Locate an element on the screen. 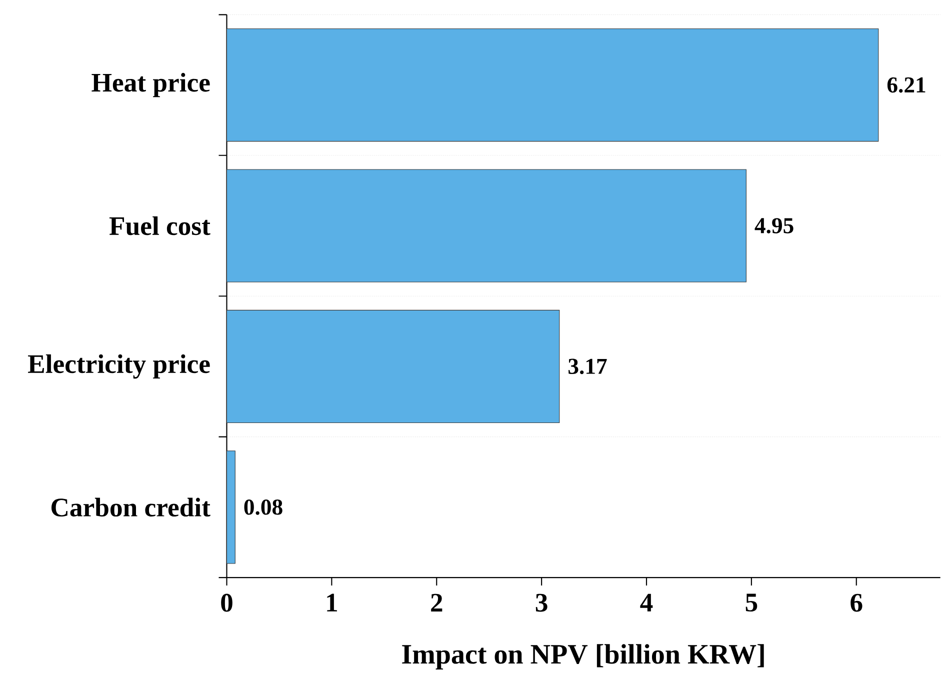 This screenshot has height=692, width=951. x-tick-label: 1 is located at coordinates (332, 603).